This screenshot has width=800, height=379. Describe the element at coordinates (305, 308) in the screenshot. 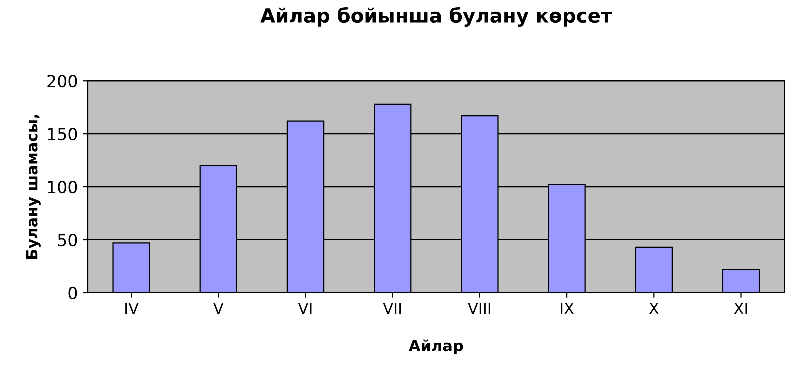

I see `x-tick-label: VI` at that location.